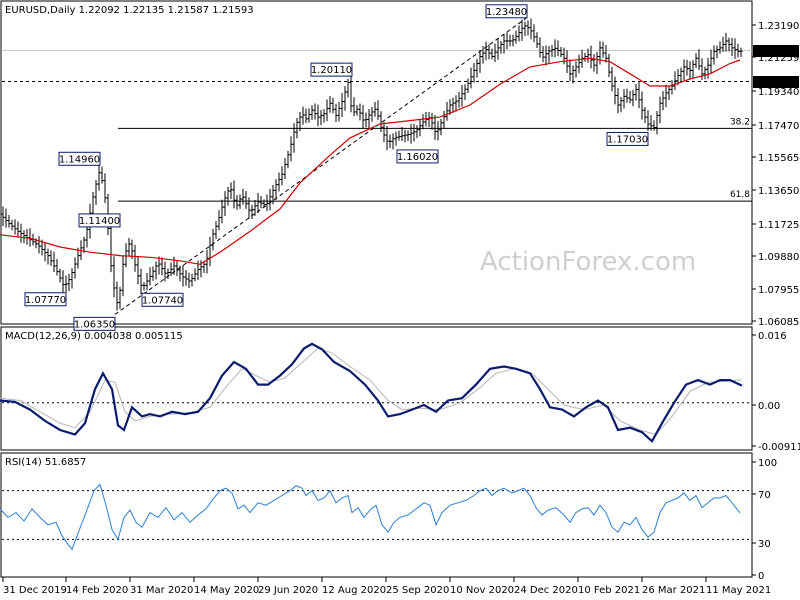 Image resolution: width=800 pixels, height=600 pixels. I want to click on date-tick-label: 10 Nov 2020, so click(482, 590).